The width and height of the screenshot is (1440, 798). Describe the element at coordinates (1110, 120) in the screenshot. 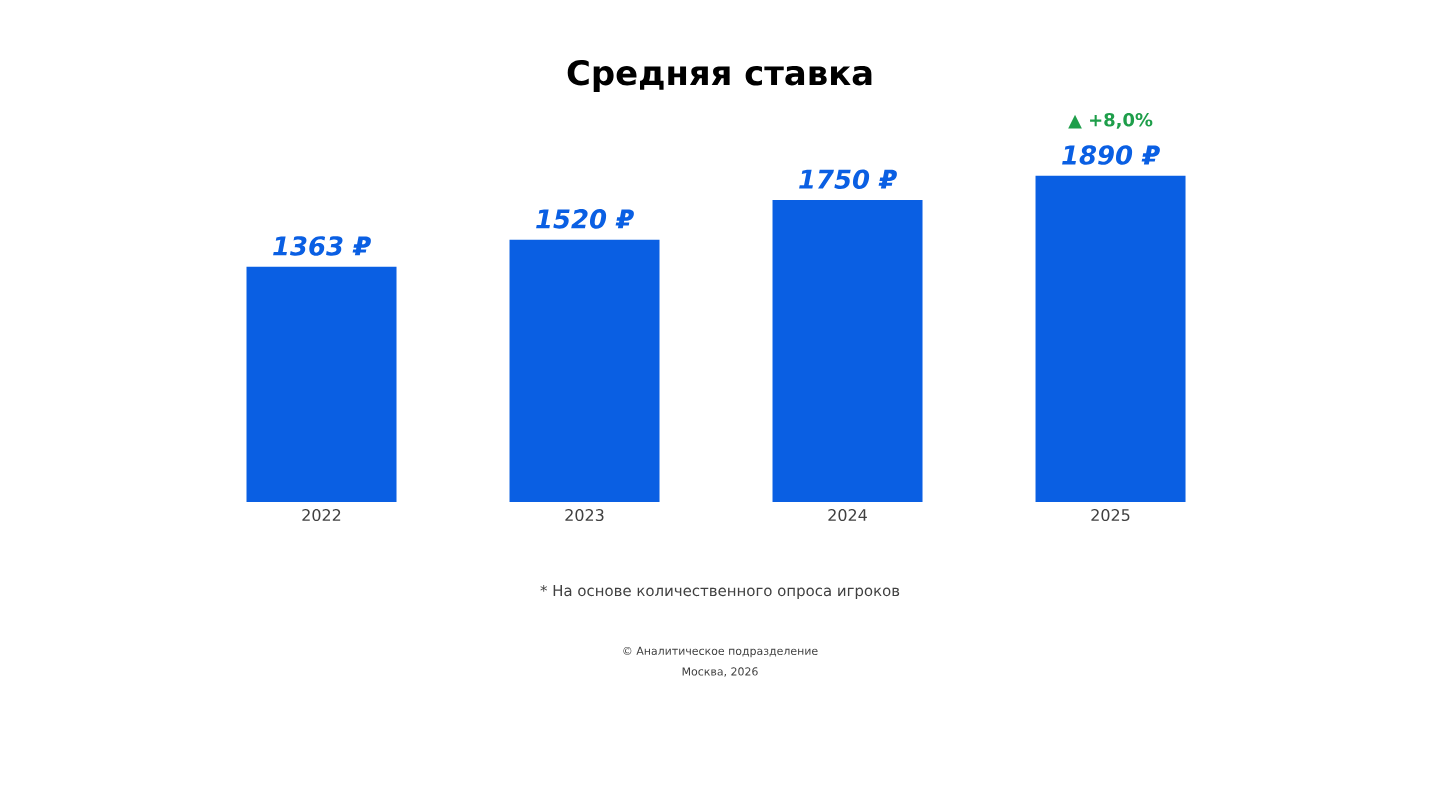

I see `annotation: ▲ +8,0%` at that location.